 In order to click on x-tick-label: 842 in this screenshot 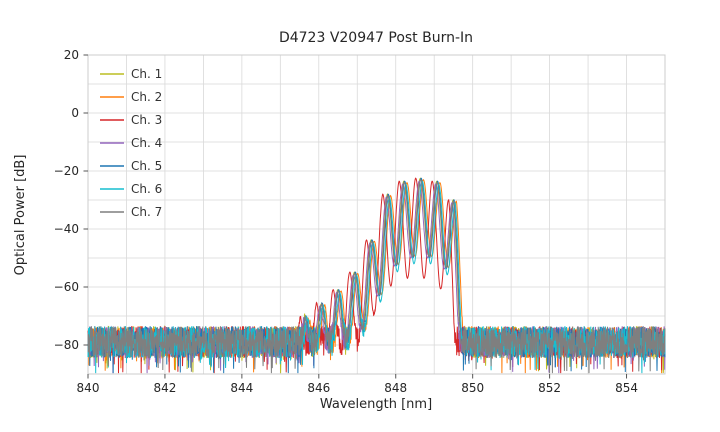, I will do `click(164, 388)`.